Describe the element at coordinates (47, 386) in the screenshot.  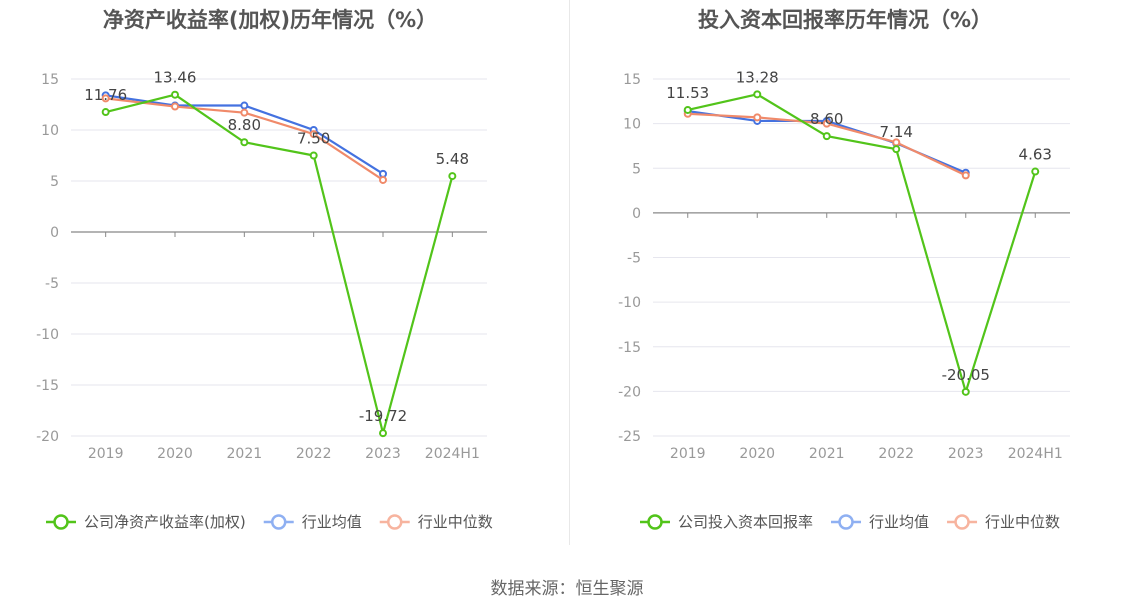
I see `roe-y-tick-label: -15` at that location.